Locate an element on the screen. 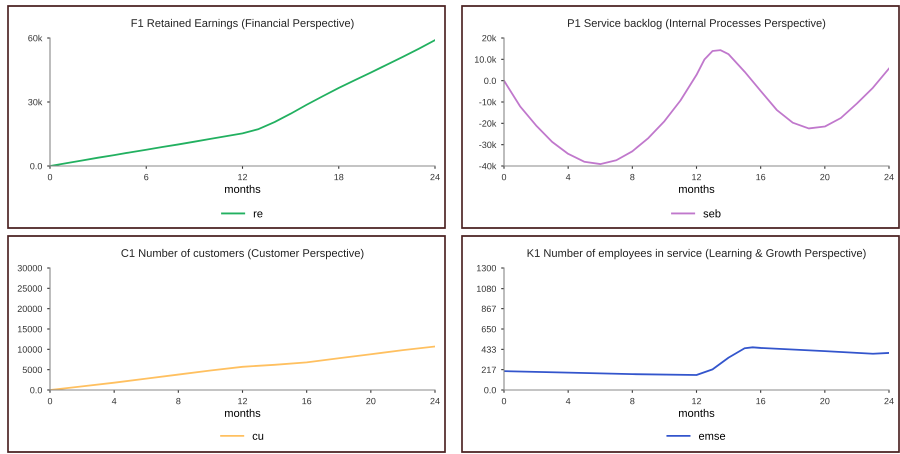  x-tick-label: 6 is located at coordinates (146, 177).